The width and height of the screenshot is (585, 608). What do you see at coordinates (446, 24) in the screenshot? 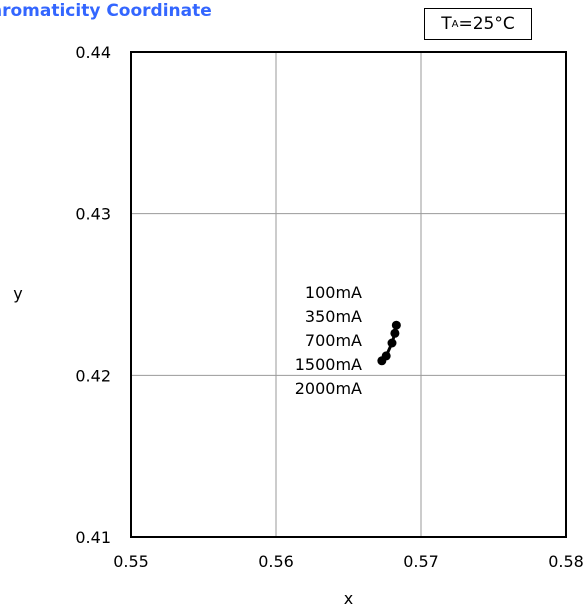
I see `condition-symbol: T` at bounding box center [446, 24].